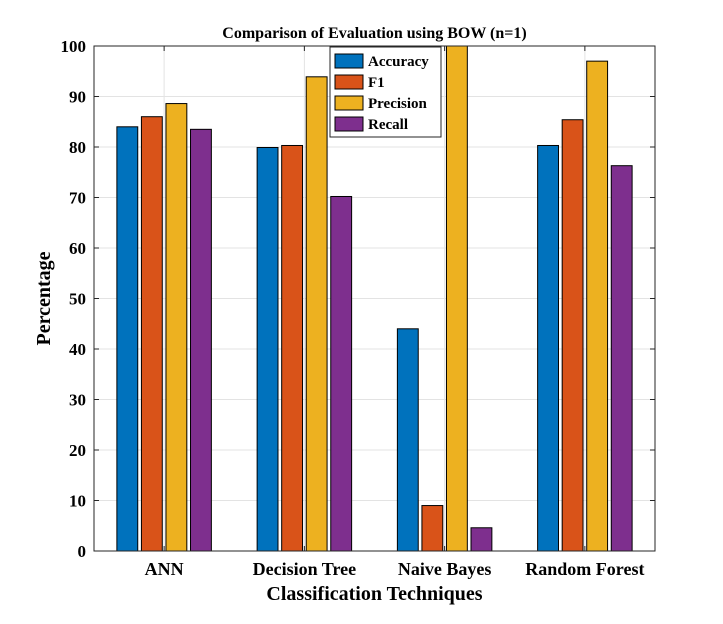 This screenshot has width=723, height=624. I want to click on bar-accuracy-decision-tree, so click(267, 349).